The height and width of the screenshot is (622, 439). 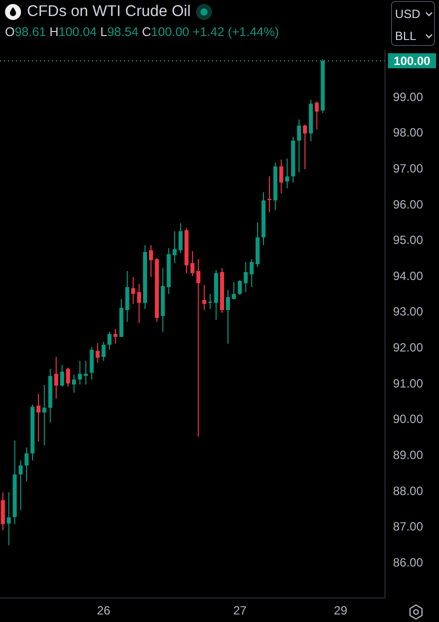 I want to click on y-tick-label: 88.00, so click(x=408, y=491).